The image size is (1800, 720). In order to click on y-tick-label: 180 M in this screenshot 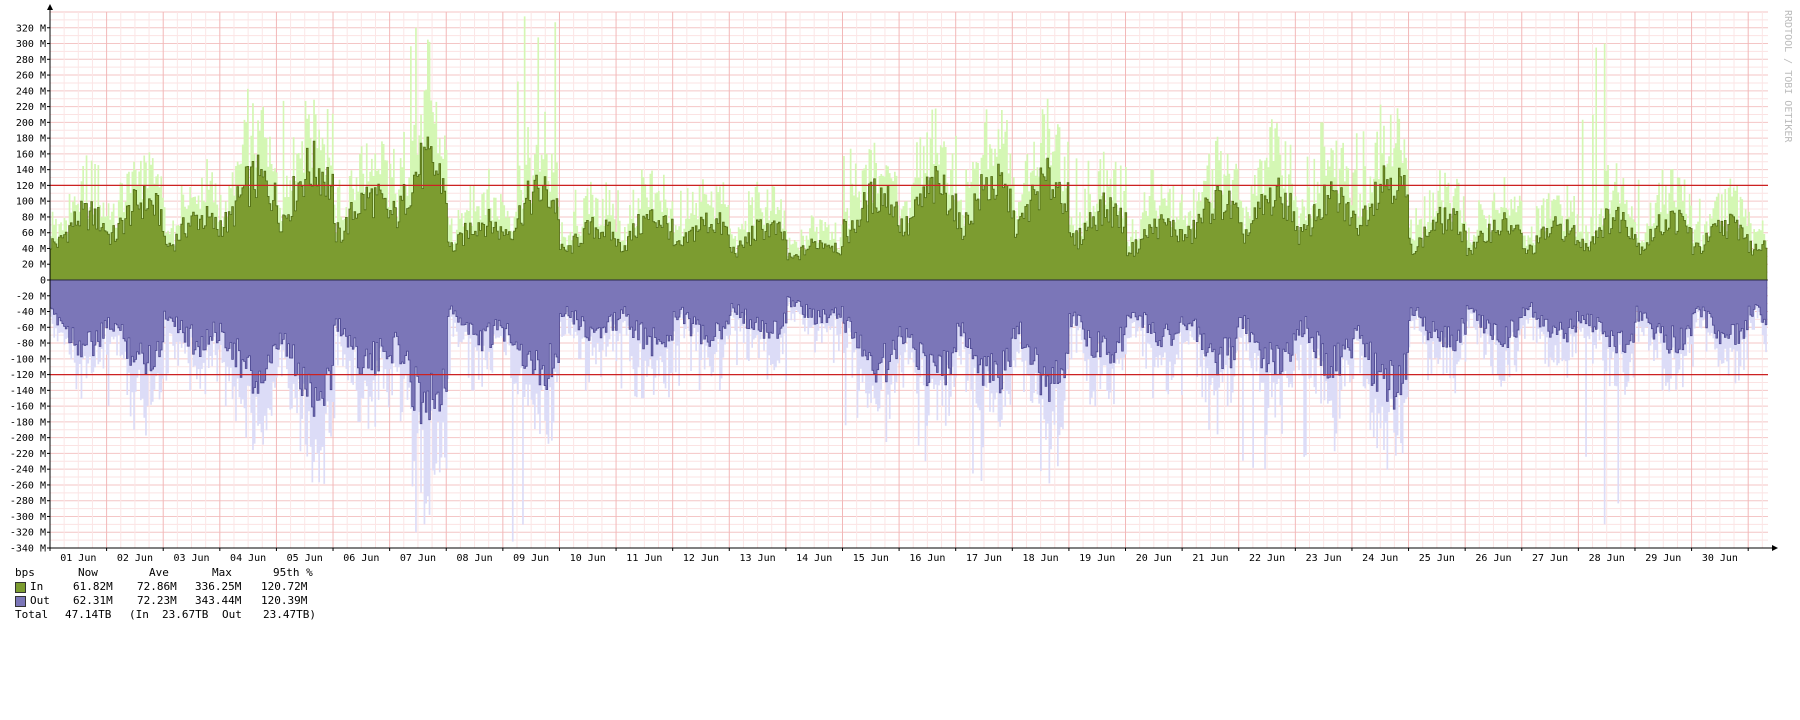, I will do `click(31, 139)`.